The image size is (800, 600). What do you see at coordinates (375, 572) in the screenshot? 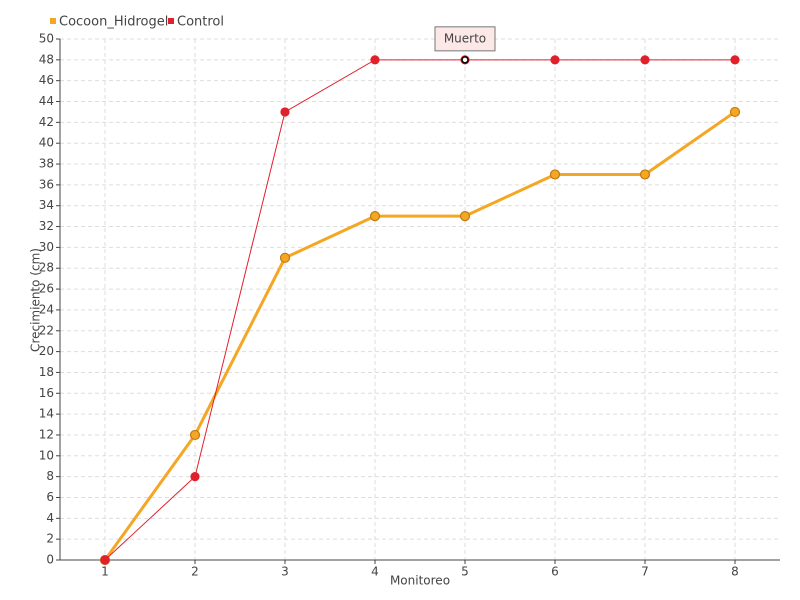
I see `x-tick-label: 4` at bounding box center [375, 572].